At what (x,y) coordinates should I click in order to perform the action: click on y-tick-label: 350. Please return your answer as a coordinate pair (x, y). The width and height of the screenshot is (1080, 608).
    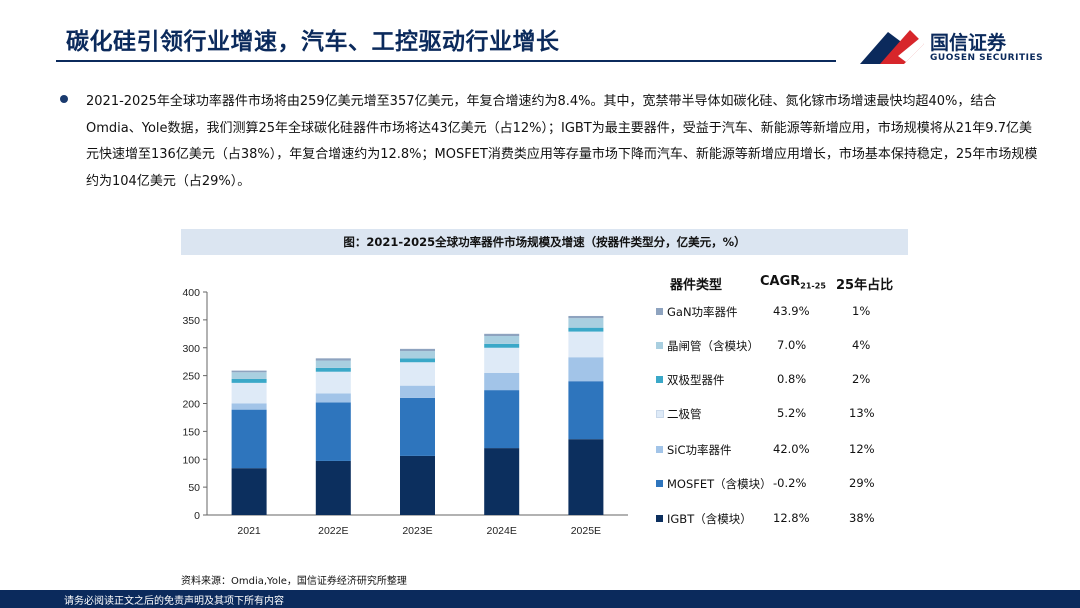
    Looking at the image, I should click on (191, 321).